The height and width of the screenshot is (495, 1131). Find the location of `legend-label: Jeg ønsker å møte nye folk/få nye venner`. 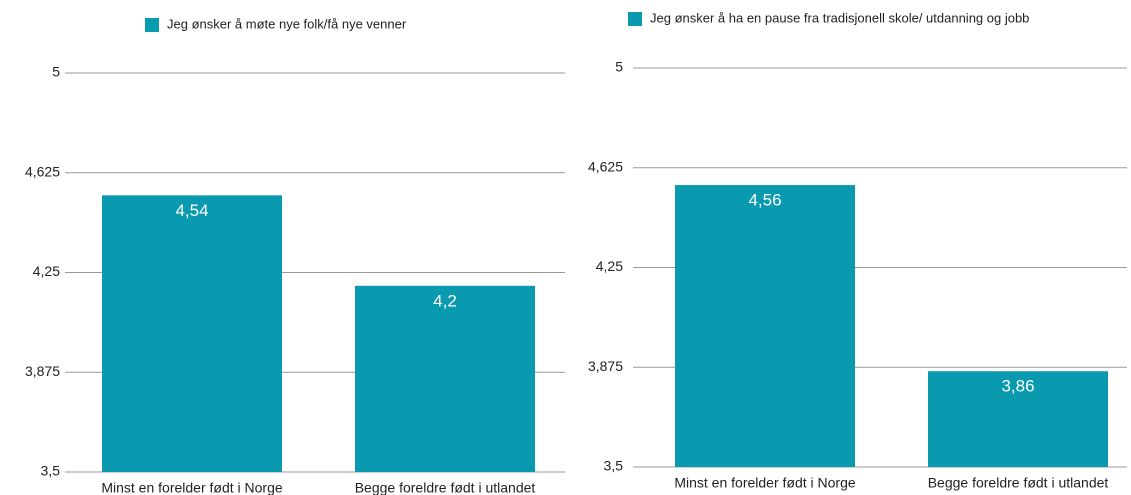

legend-label: Jeg ønsker å møte nye folk/få nye venner is located at coordinates (287, 23).